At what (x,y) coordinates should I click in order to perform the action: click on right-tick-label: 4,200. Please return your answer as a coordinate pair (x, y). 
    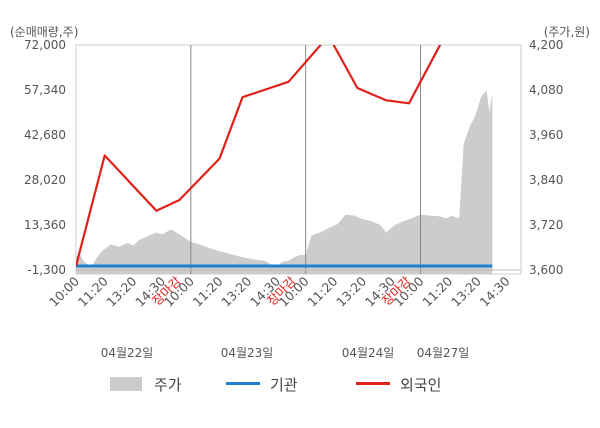
    Looking at the image, I should click on (546, 45).